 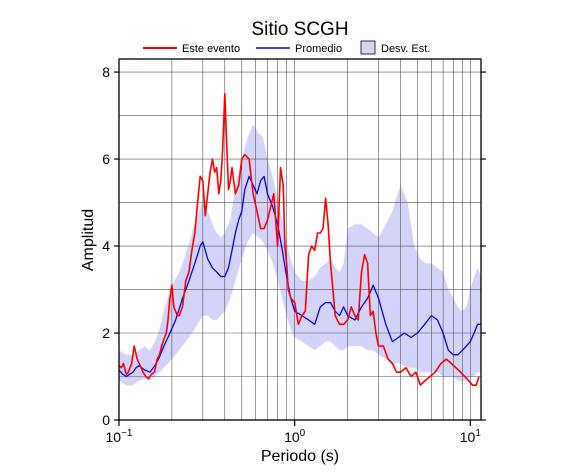 I want to click on y-tick-label: 2, so click(x=106, y=333).